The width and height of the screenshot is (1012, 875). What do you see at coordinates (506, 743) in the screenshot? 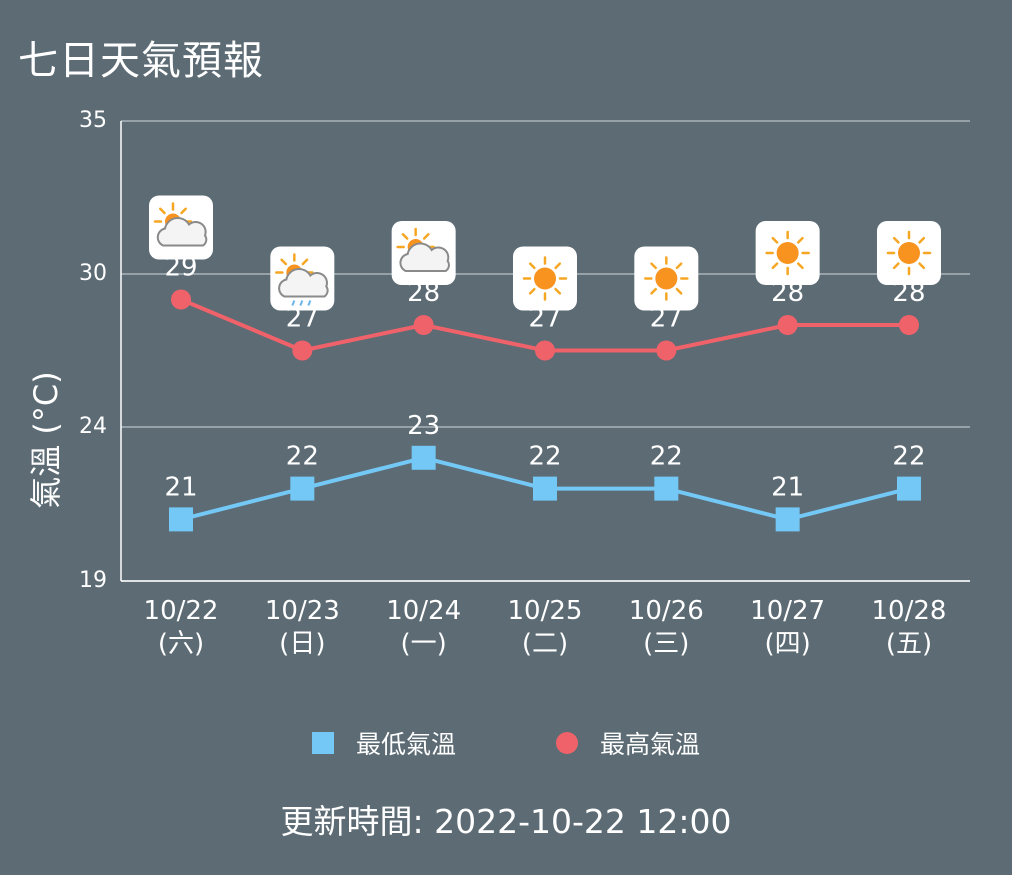
I see `legend: 最低氣溫 最高氣溫` at bounding box center [506, 743].